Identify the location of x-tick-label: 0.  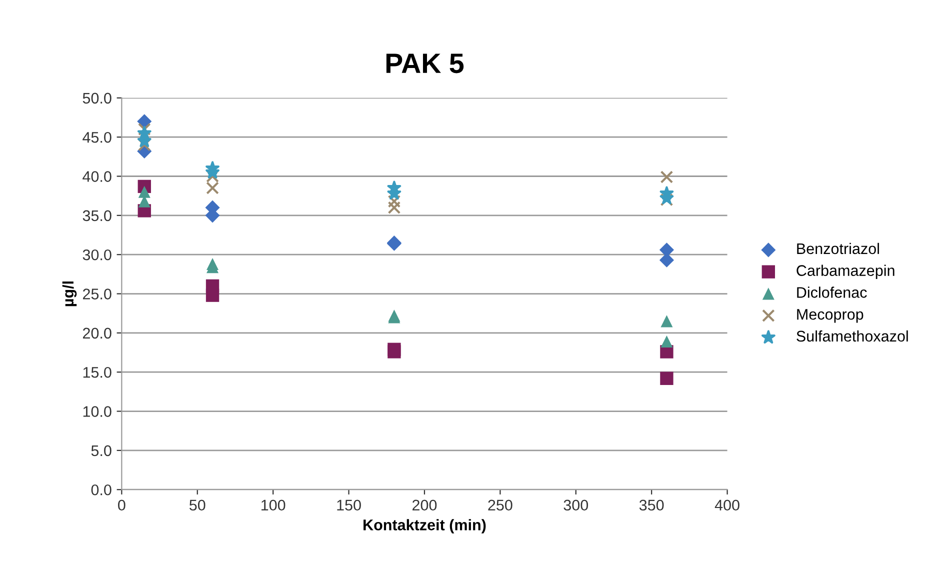
(122, 505).